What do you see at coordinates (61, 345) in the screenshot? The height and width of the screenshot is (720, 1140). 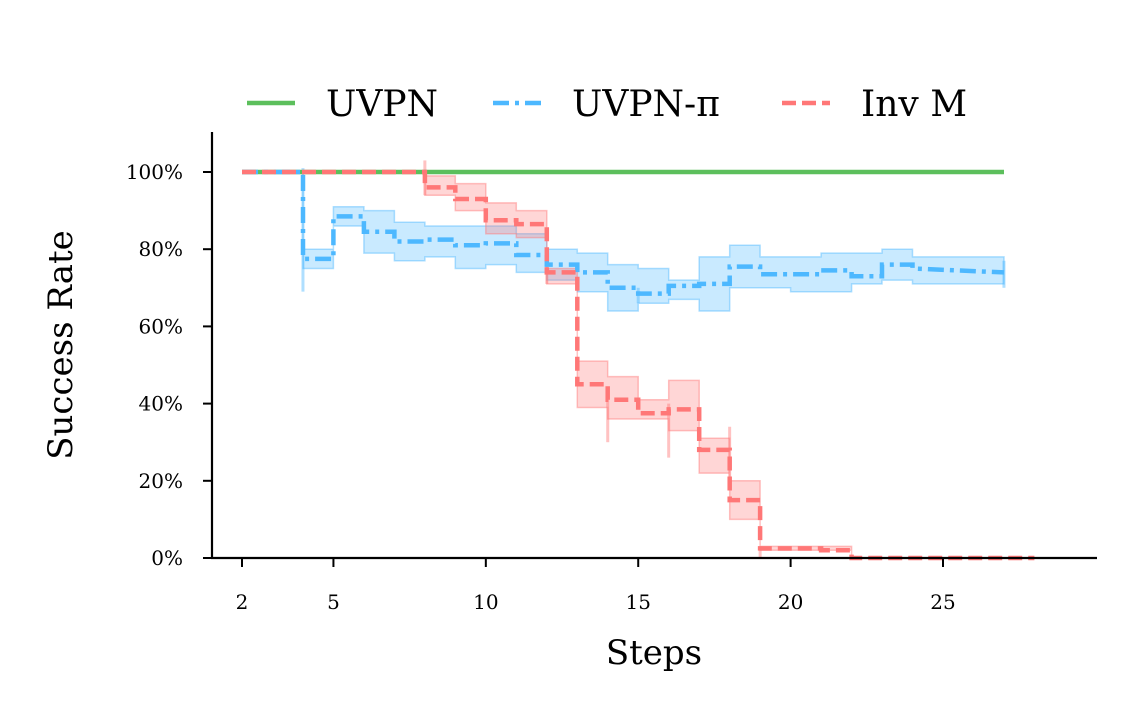 I see `y-axis-label: Success Rate` at bounding box center [61, 345].